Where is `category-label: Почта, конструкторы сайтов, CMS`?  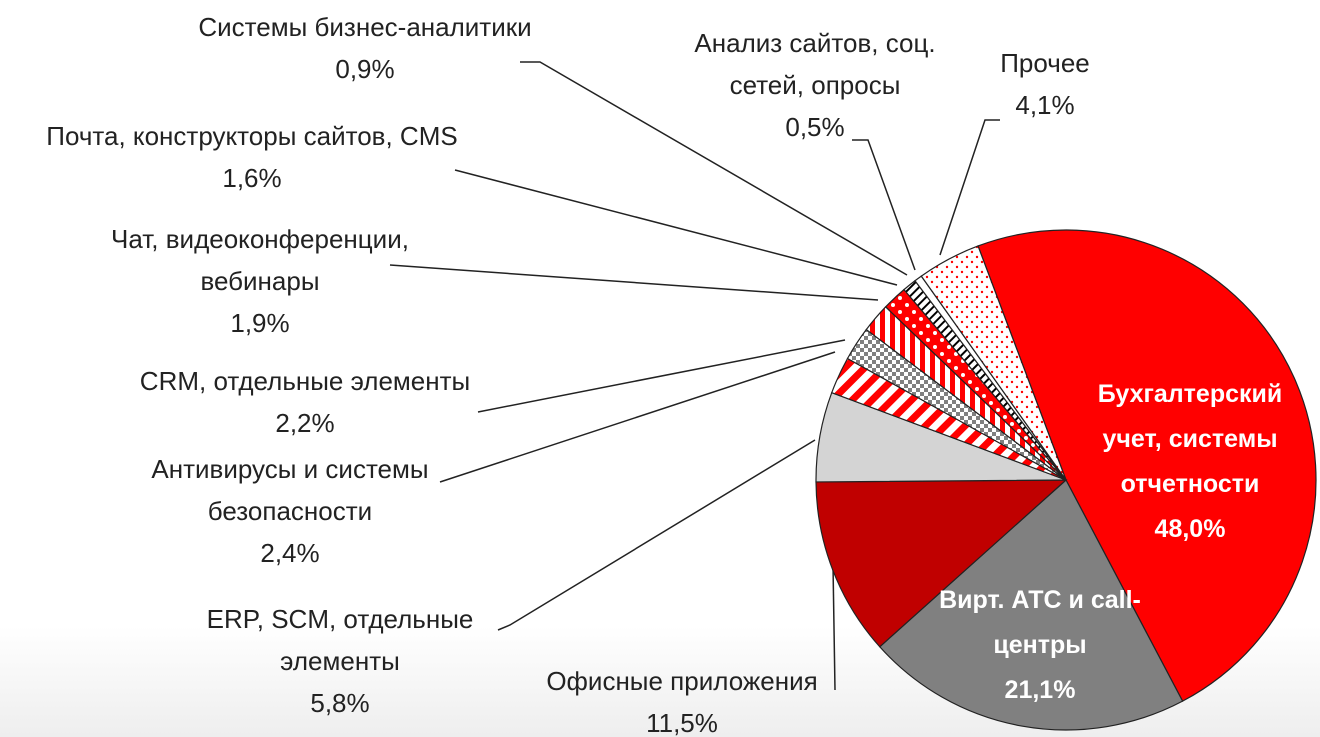 category-label: Почта, конструкторы сайтов, CMS is located at coordinates (252, 136).